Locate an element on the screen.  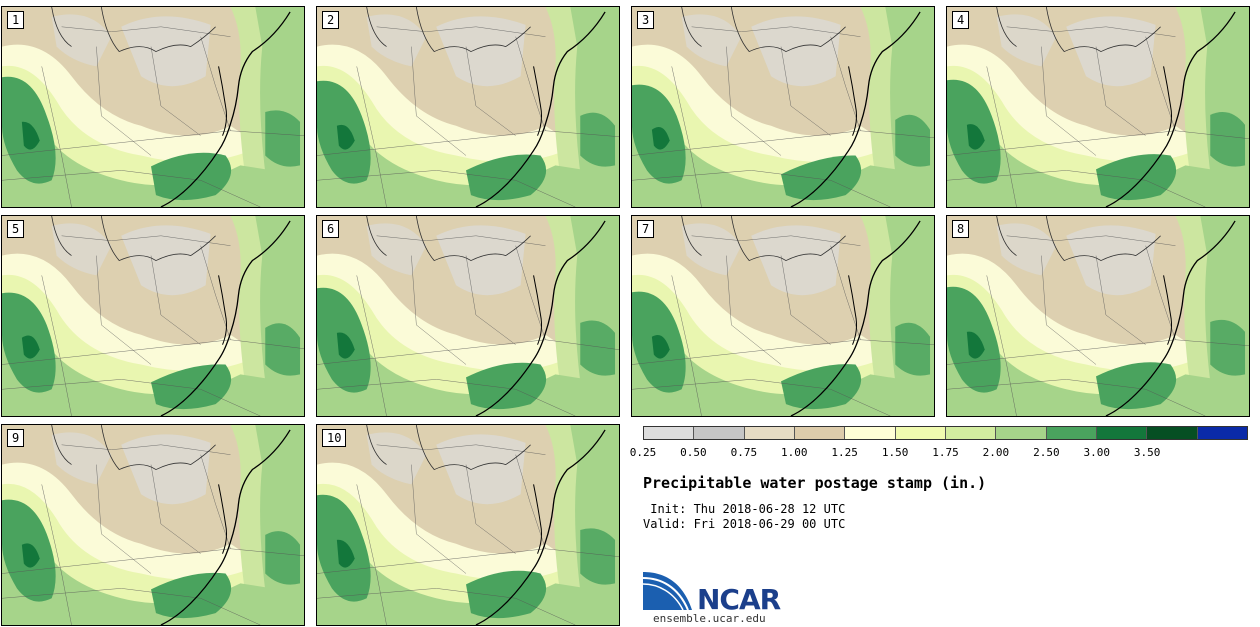
stamp-panel-2: 2 is located at coordinates (468, 107).